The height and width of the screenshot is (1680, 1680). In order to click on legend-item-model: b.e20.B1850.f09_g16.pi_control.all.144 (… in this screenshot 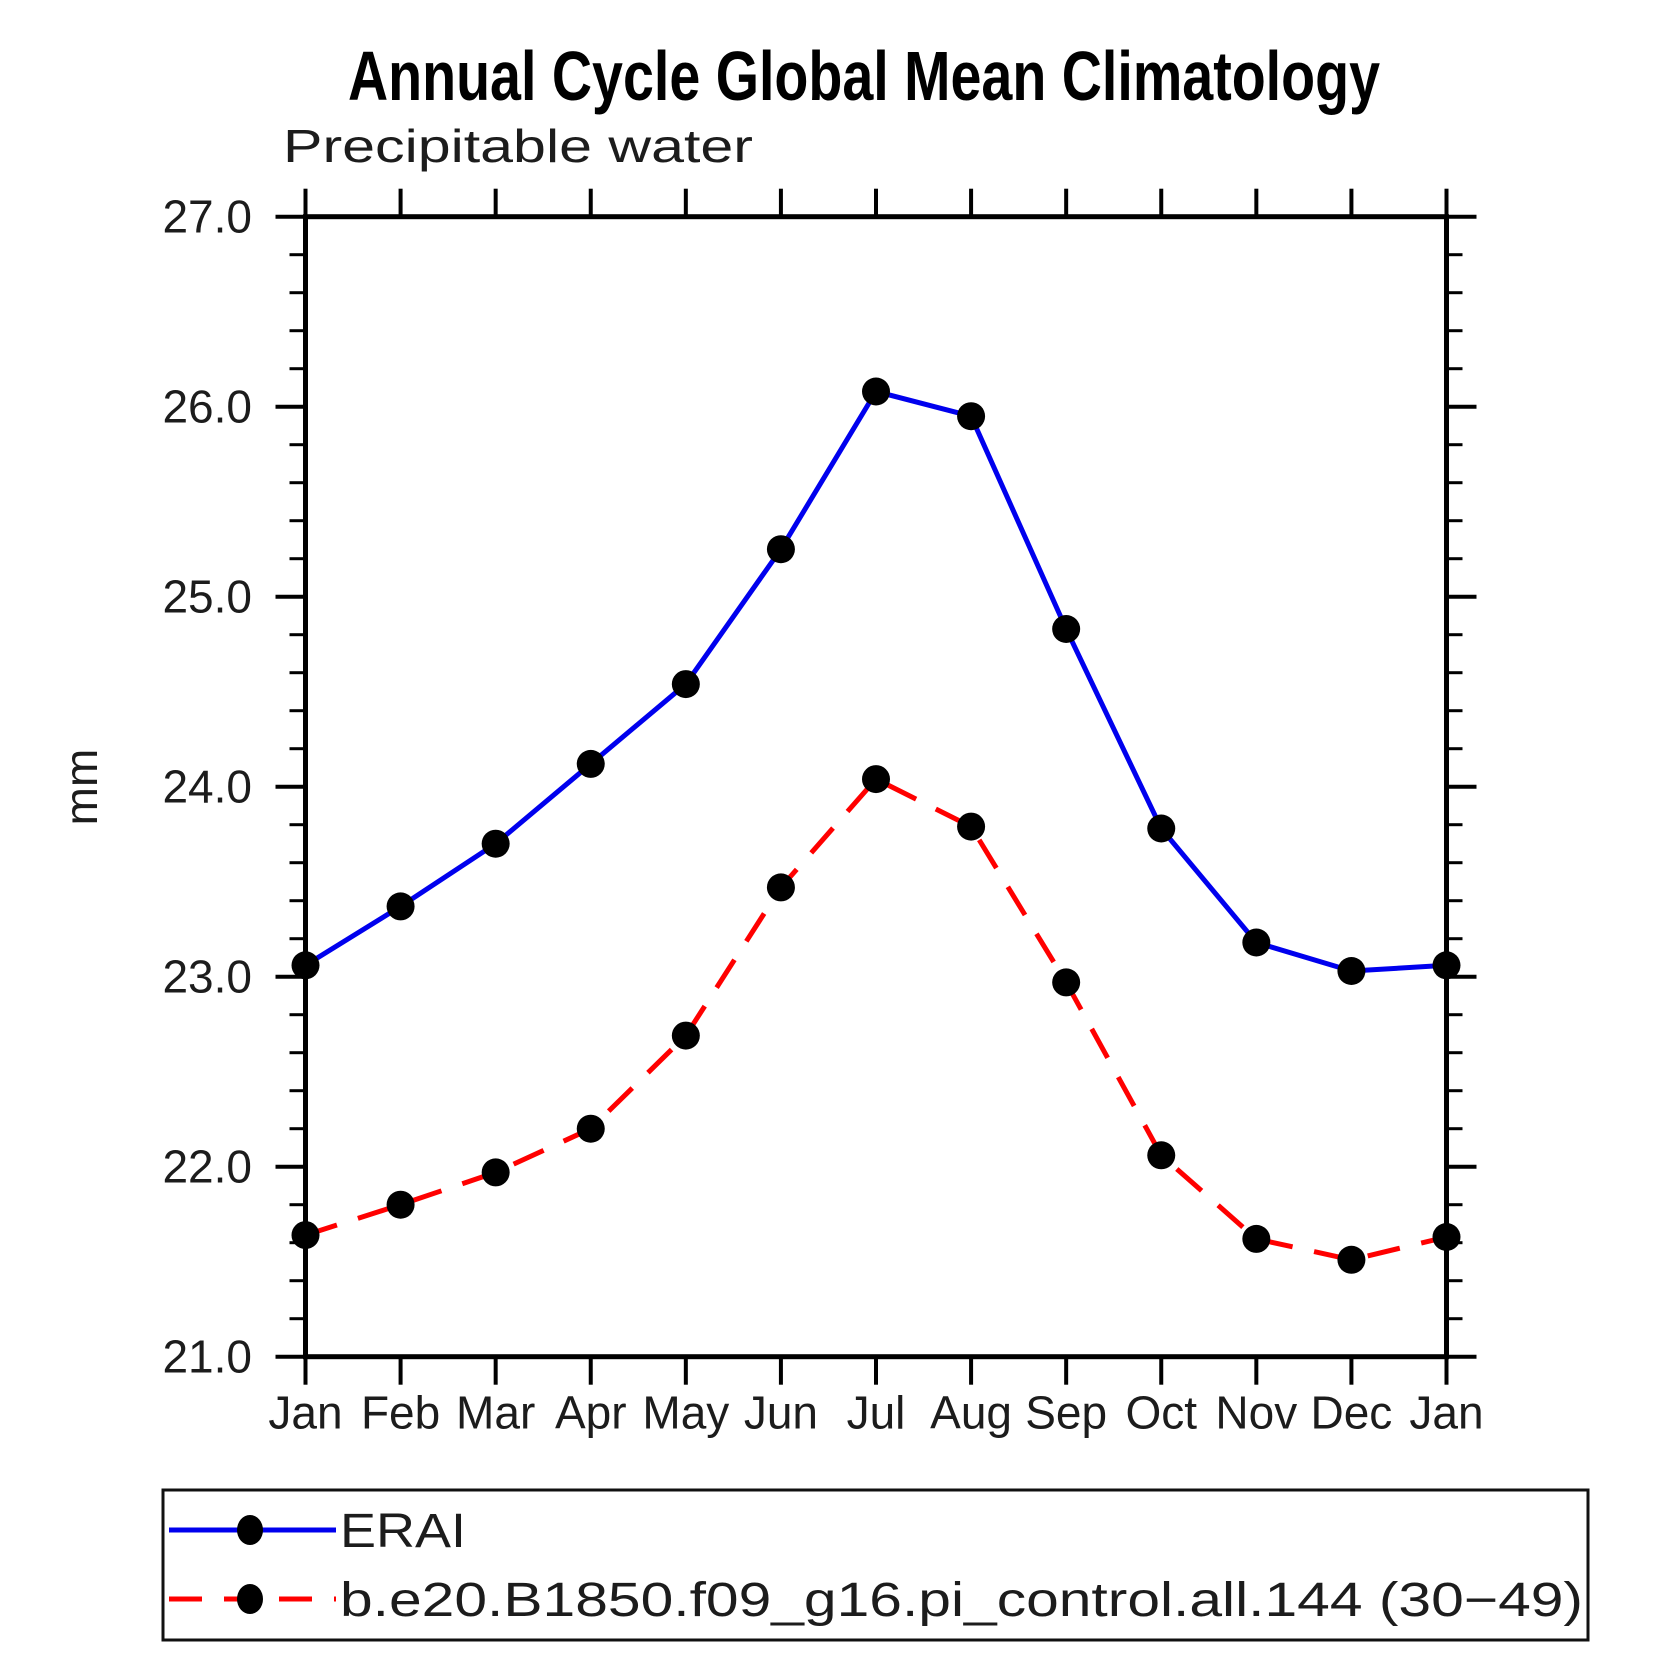, I will do `click(876, 1600)`.